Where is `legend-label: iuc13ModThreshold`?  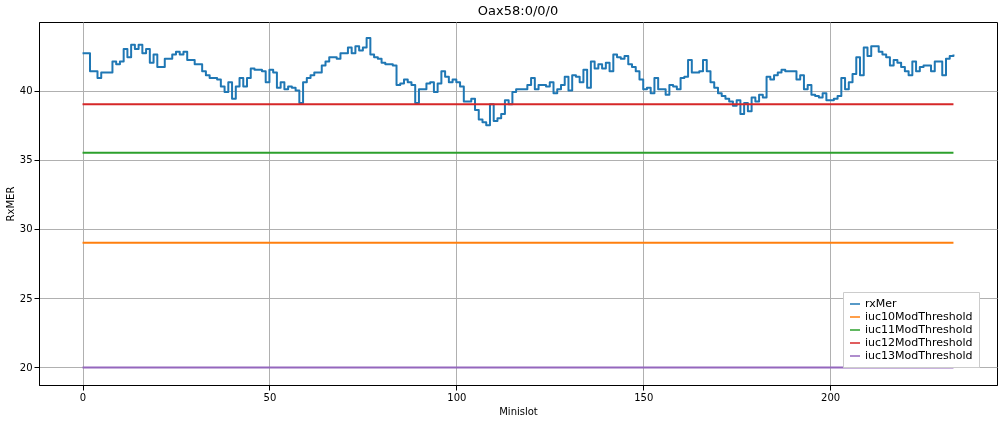
legend-label: iuc13ModThreshold is located at coordinates (919, 355).